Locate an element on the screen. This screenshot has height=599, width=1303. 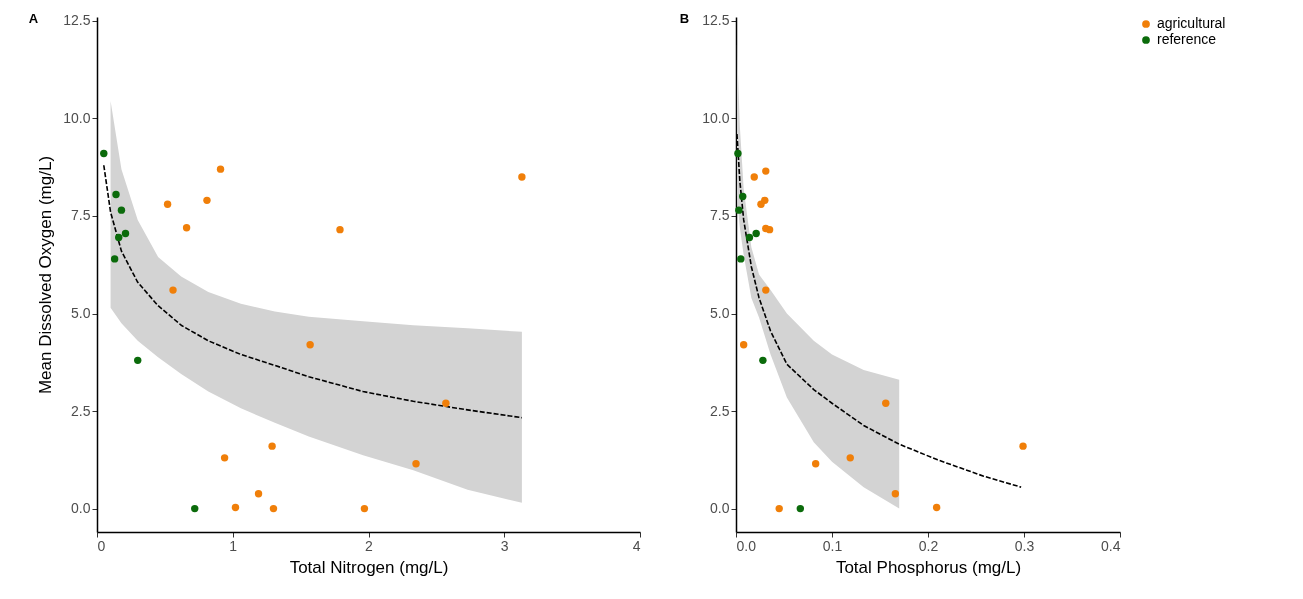
x-tick-label: 1 is located at coordinates (233, 545).